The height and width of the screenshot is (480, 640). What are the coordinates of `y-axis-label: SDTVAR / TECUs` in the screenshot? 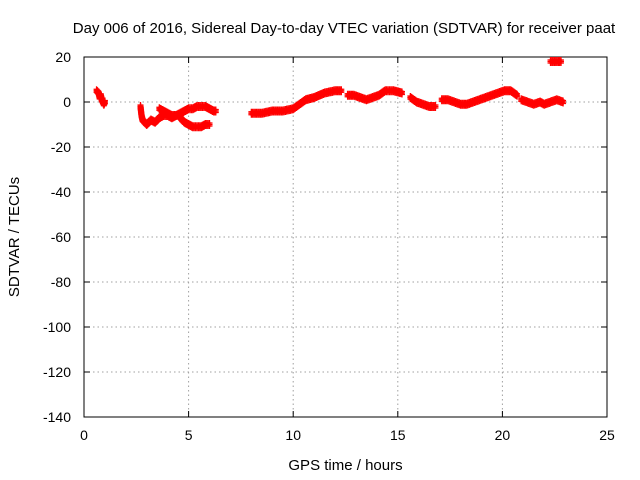 It's located at (14, 237).